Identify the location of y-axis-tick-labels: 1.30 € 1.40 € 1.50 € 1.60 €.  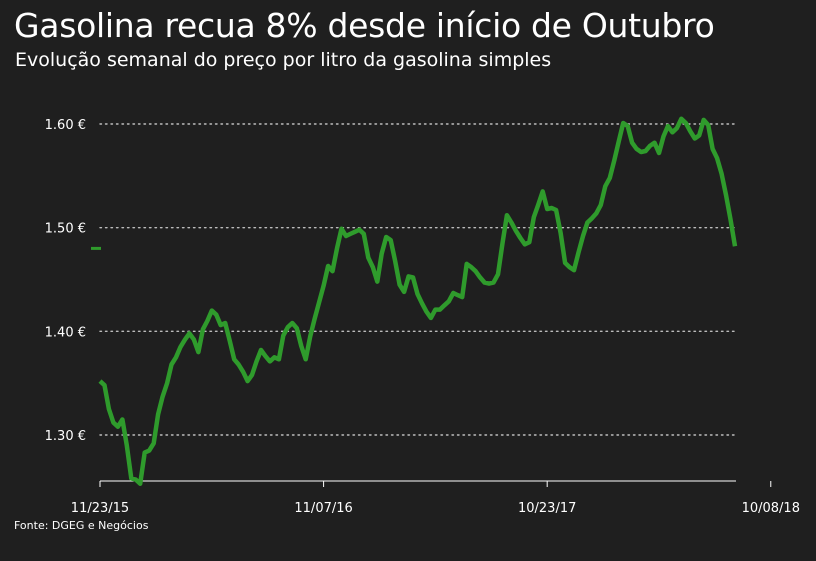
(65, 281).